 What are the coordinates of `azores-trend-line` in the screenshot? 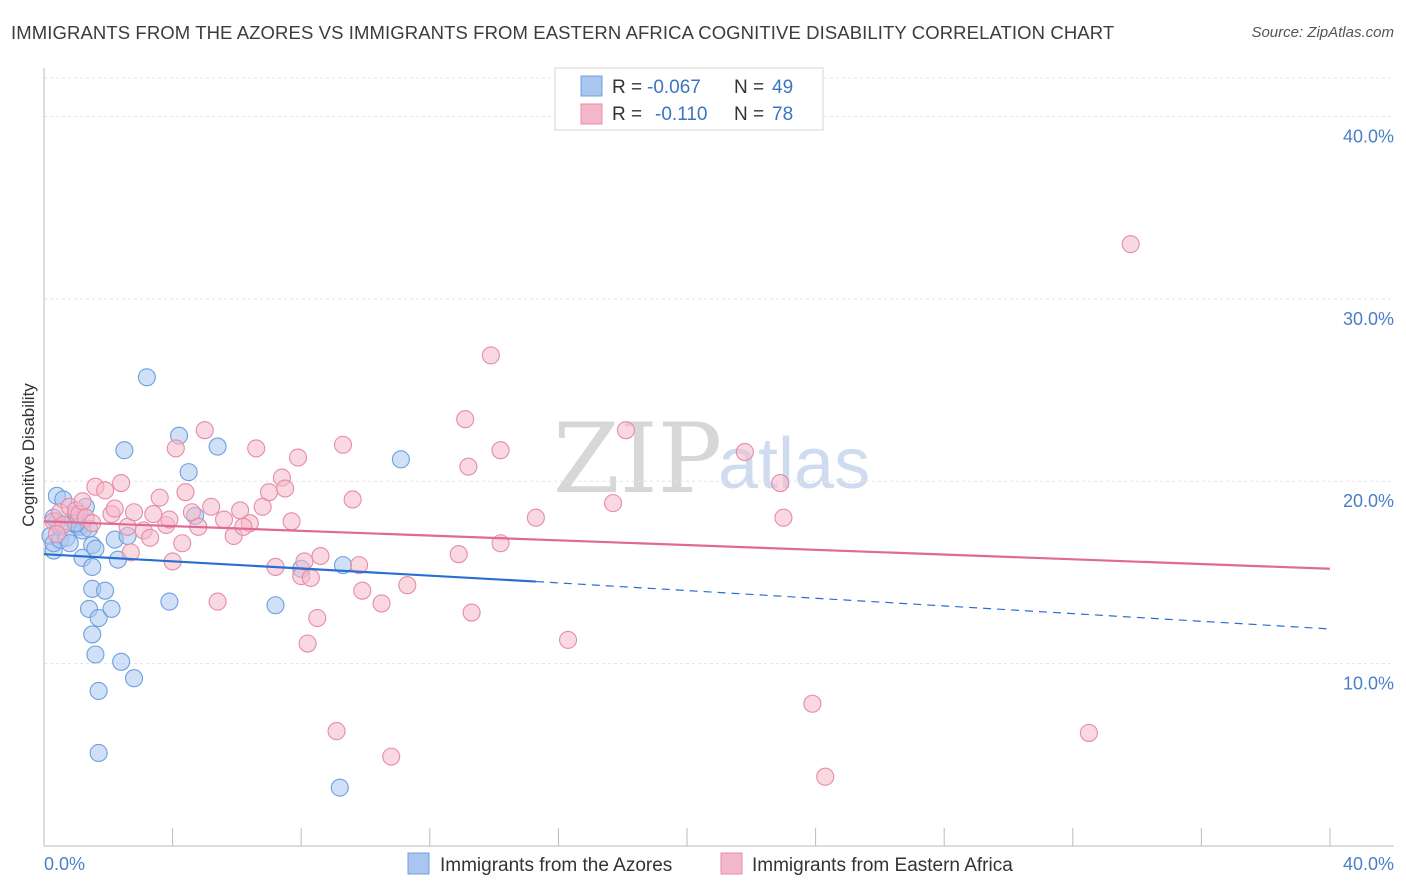 It's located at (289, 568).